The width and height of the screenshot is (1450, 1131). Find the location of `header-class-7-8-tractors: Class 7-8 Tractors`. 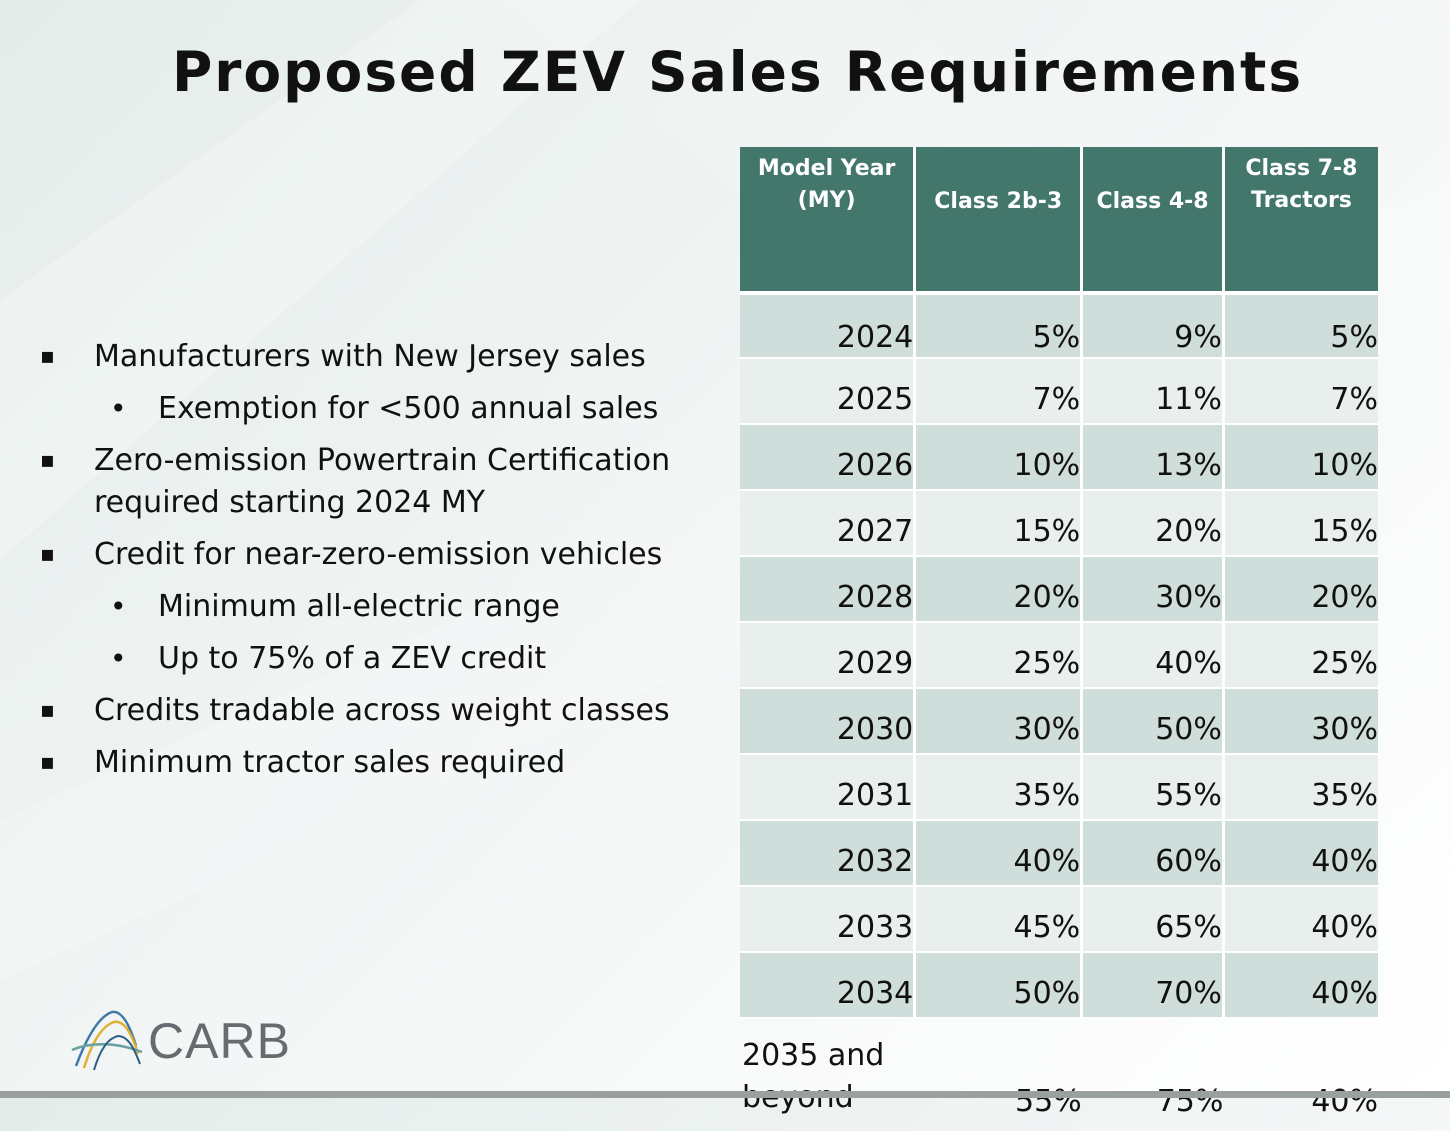

header-class-7-8-tractors: Class 7-8 Tractors is located at coordinates (1300, 221).